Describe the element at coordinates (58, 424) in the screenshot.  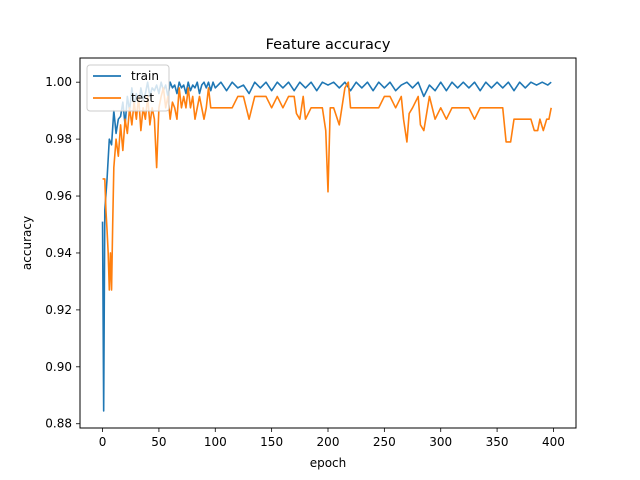
I see `y-tick-label: 0.88` at that location.